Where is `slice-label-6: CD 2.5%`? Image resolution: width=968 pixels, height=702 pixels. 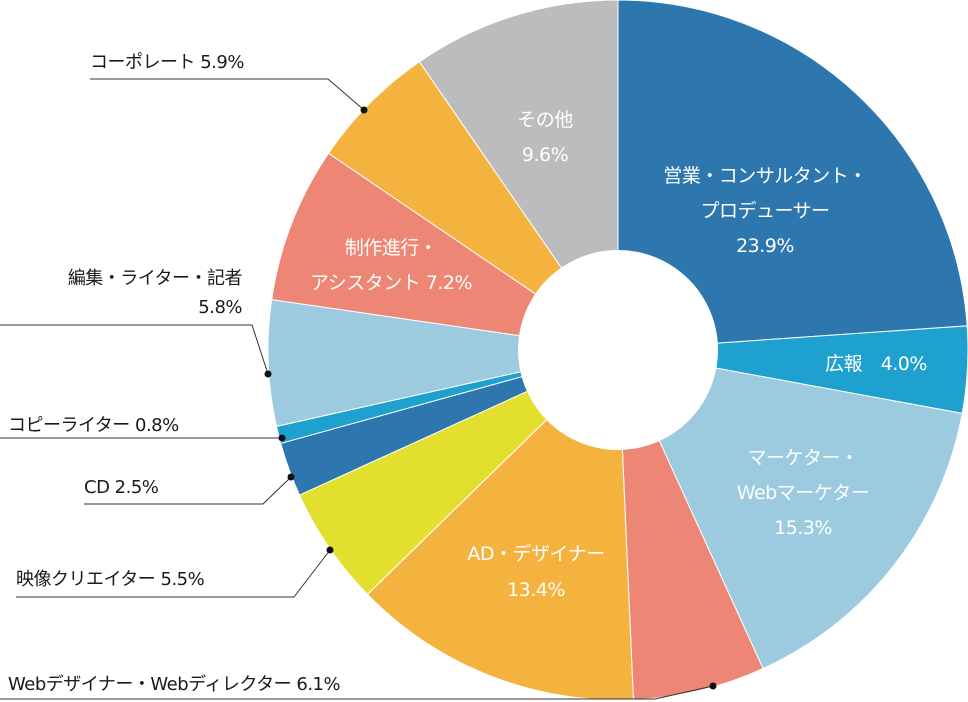
slice-label-6: CD 2.5% is located at coordinates (121, 487).